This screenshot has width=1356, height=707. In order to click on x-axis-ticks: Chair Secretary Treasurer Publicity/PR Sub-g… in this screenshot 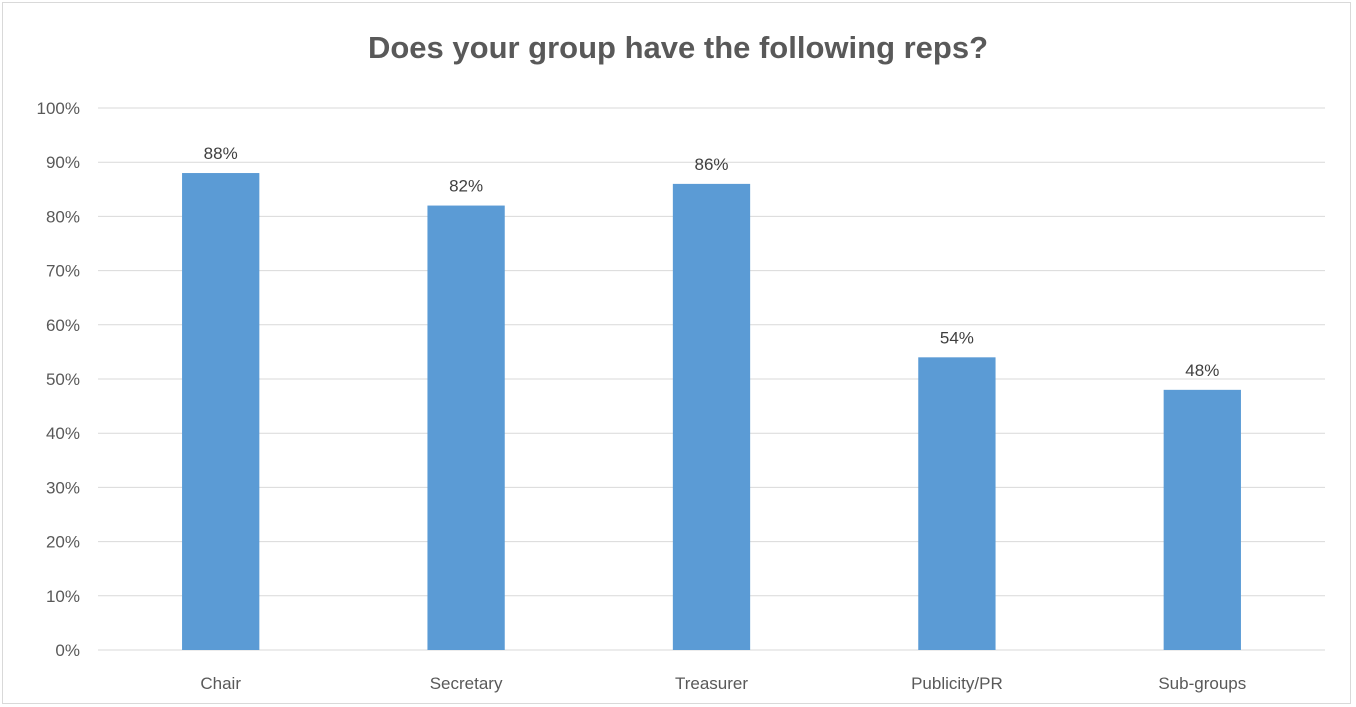, I will do `click(723, 683)`.